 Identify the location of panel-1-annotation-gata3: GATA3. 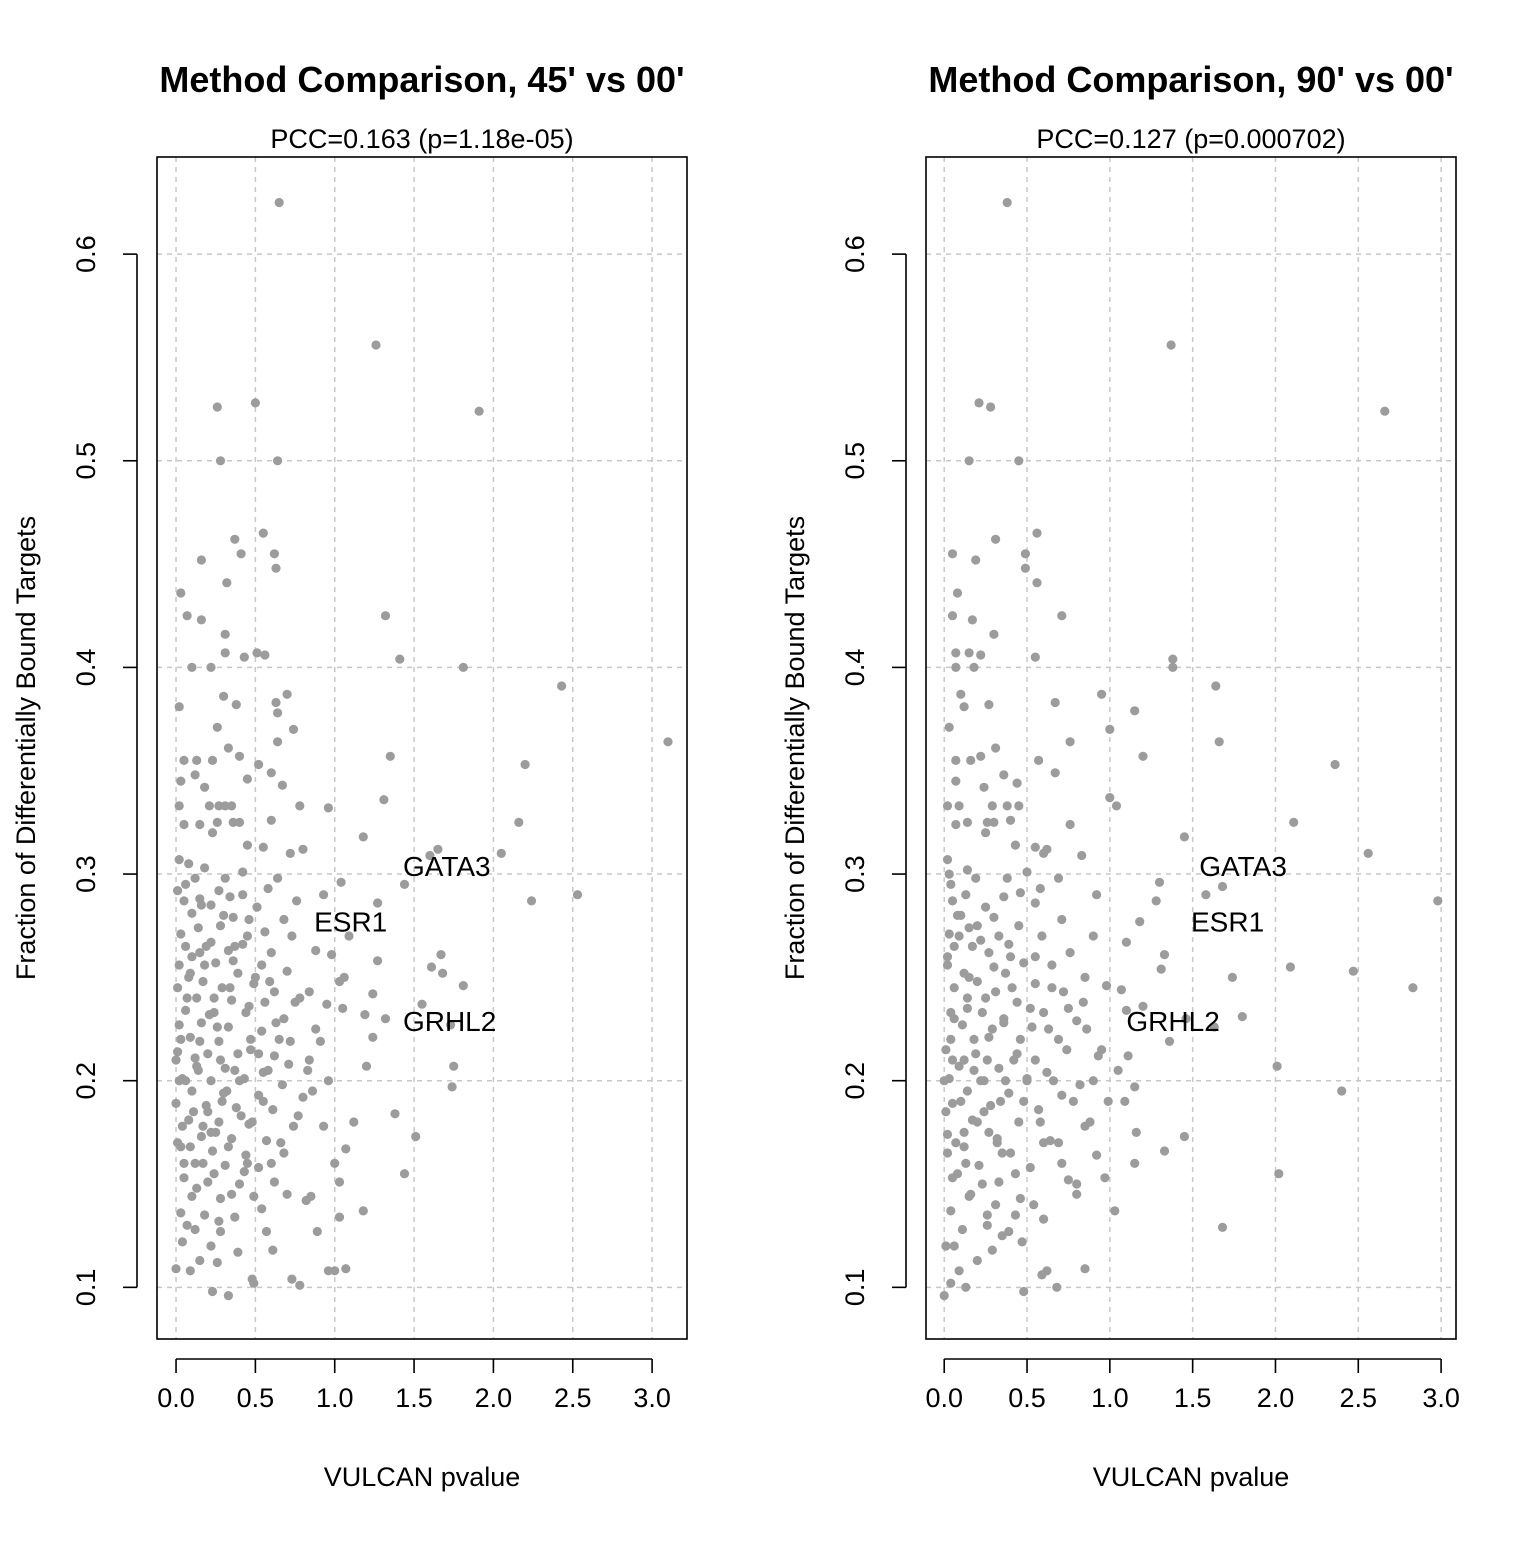
(447, 866).